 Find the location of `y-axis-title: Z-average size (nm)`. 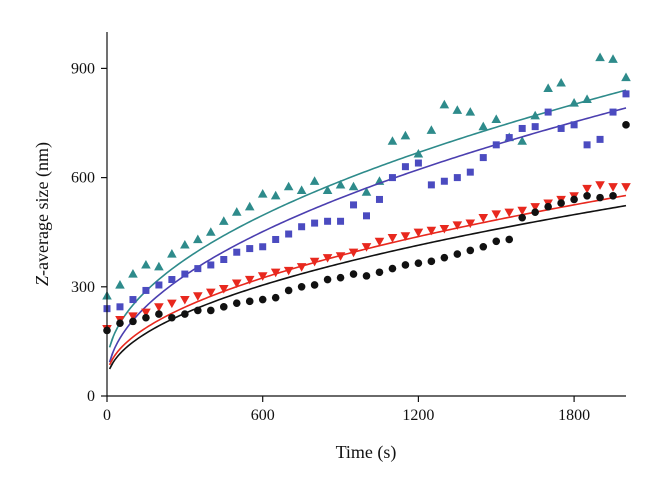

y-axis-title: Z-average size (nm) is located at coordinates (42, 214).